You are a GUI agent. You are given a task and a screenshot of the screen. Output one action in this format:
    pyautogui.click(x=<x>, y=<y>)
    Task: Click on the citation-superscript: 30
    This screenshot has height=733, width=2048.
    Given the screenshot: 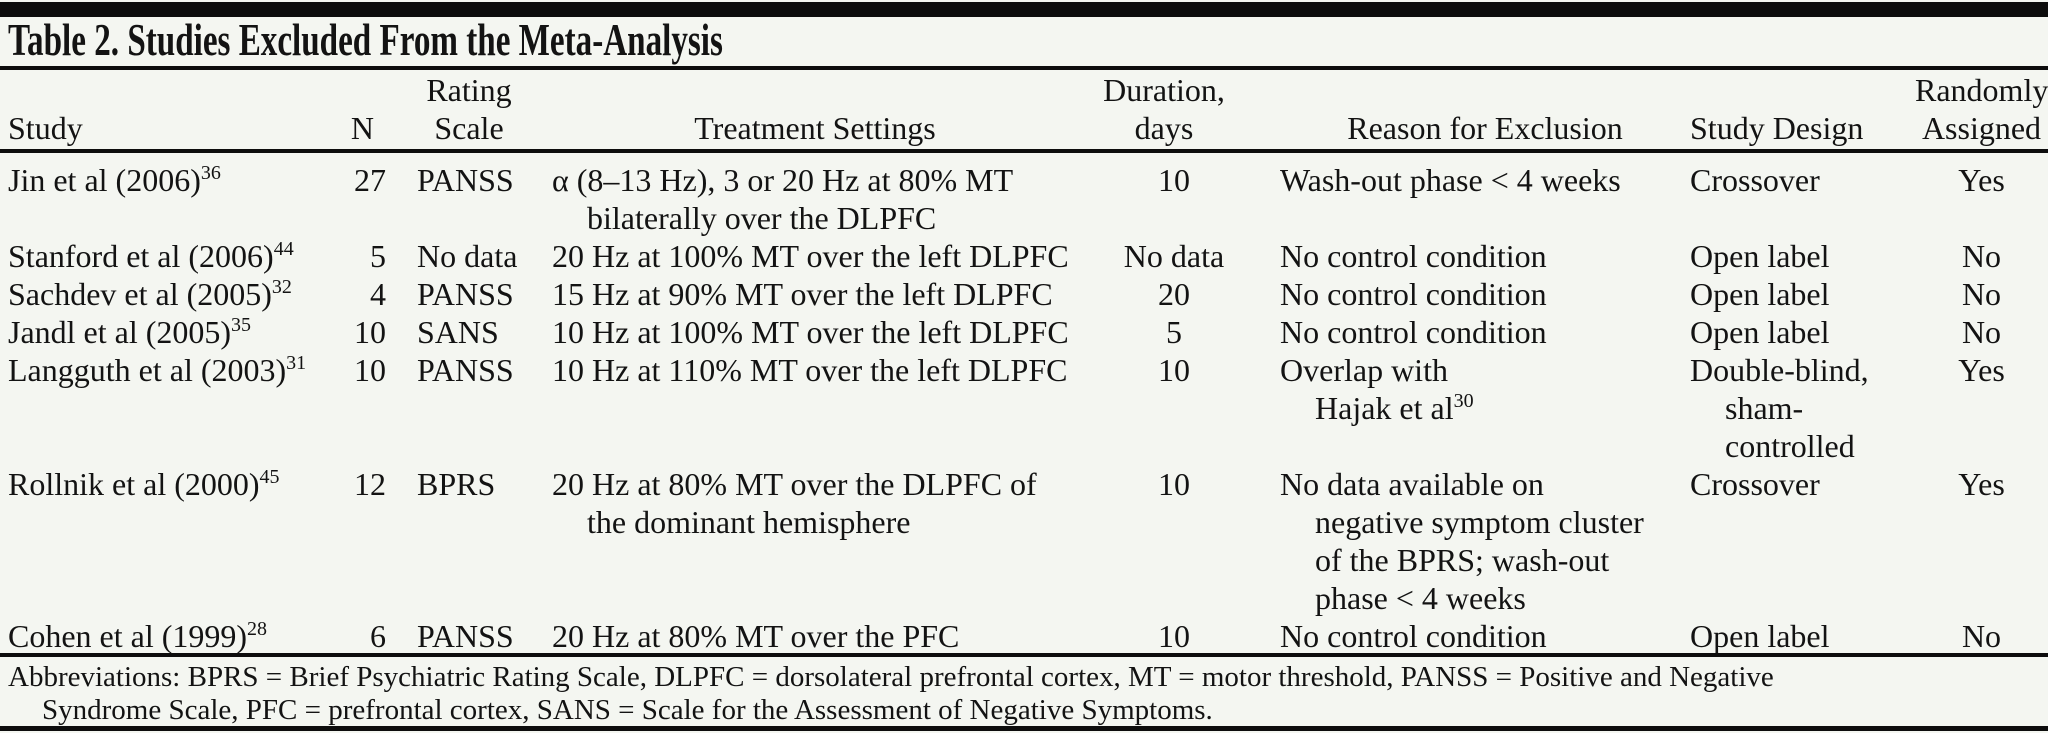 What is the action you would take?
    pyautogui.click(x=1463, y=401)
    